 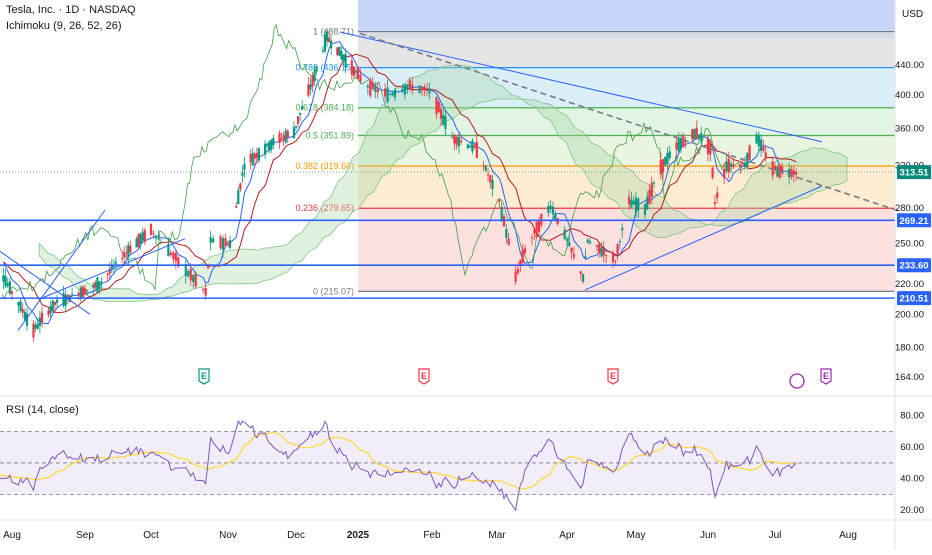 I want to click on rsi-ma-line, so click(x=398, y=460).